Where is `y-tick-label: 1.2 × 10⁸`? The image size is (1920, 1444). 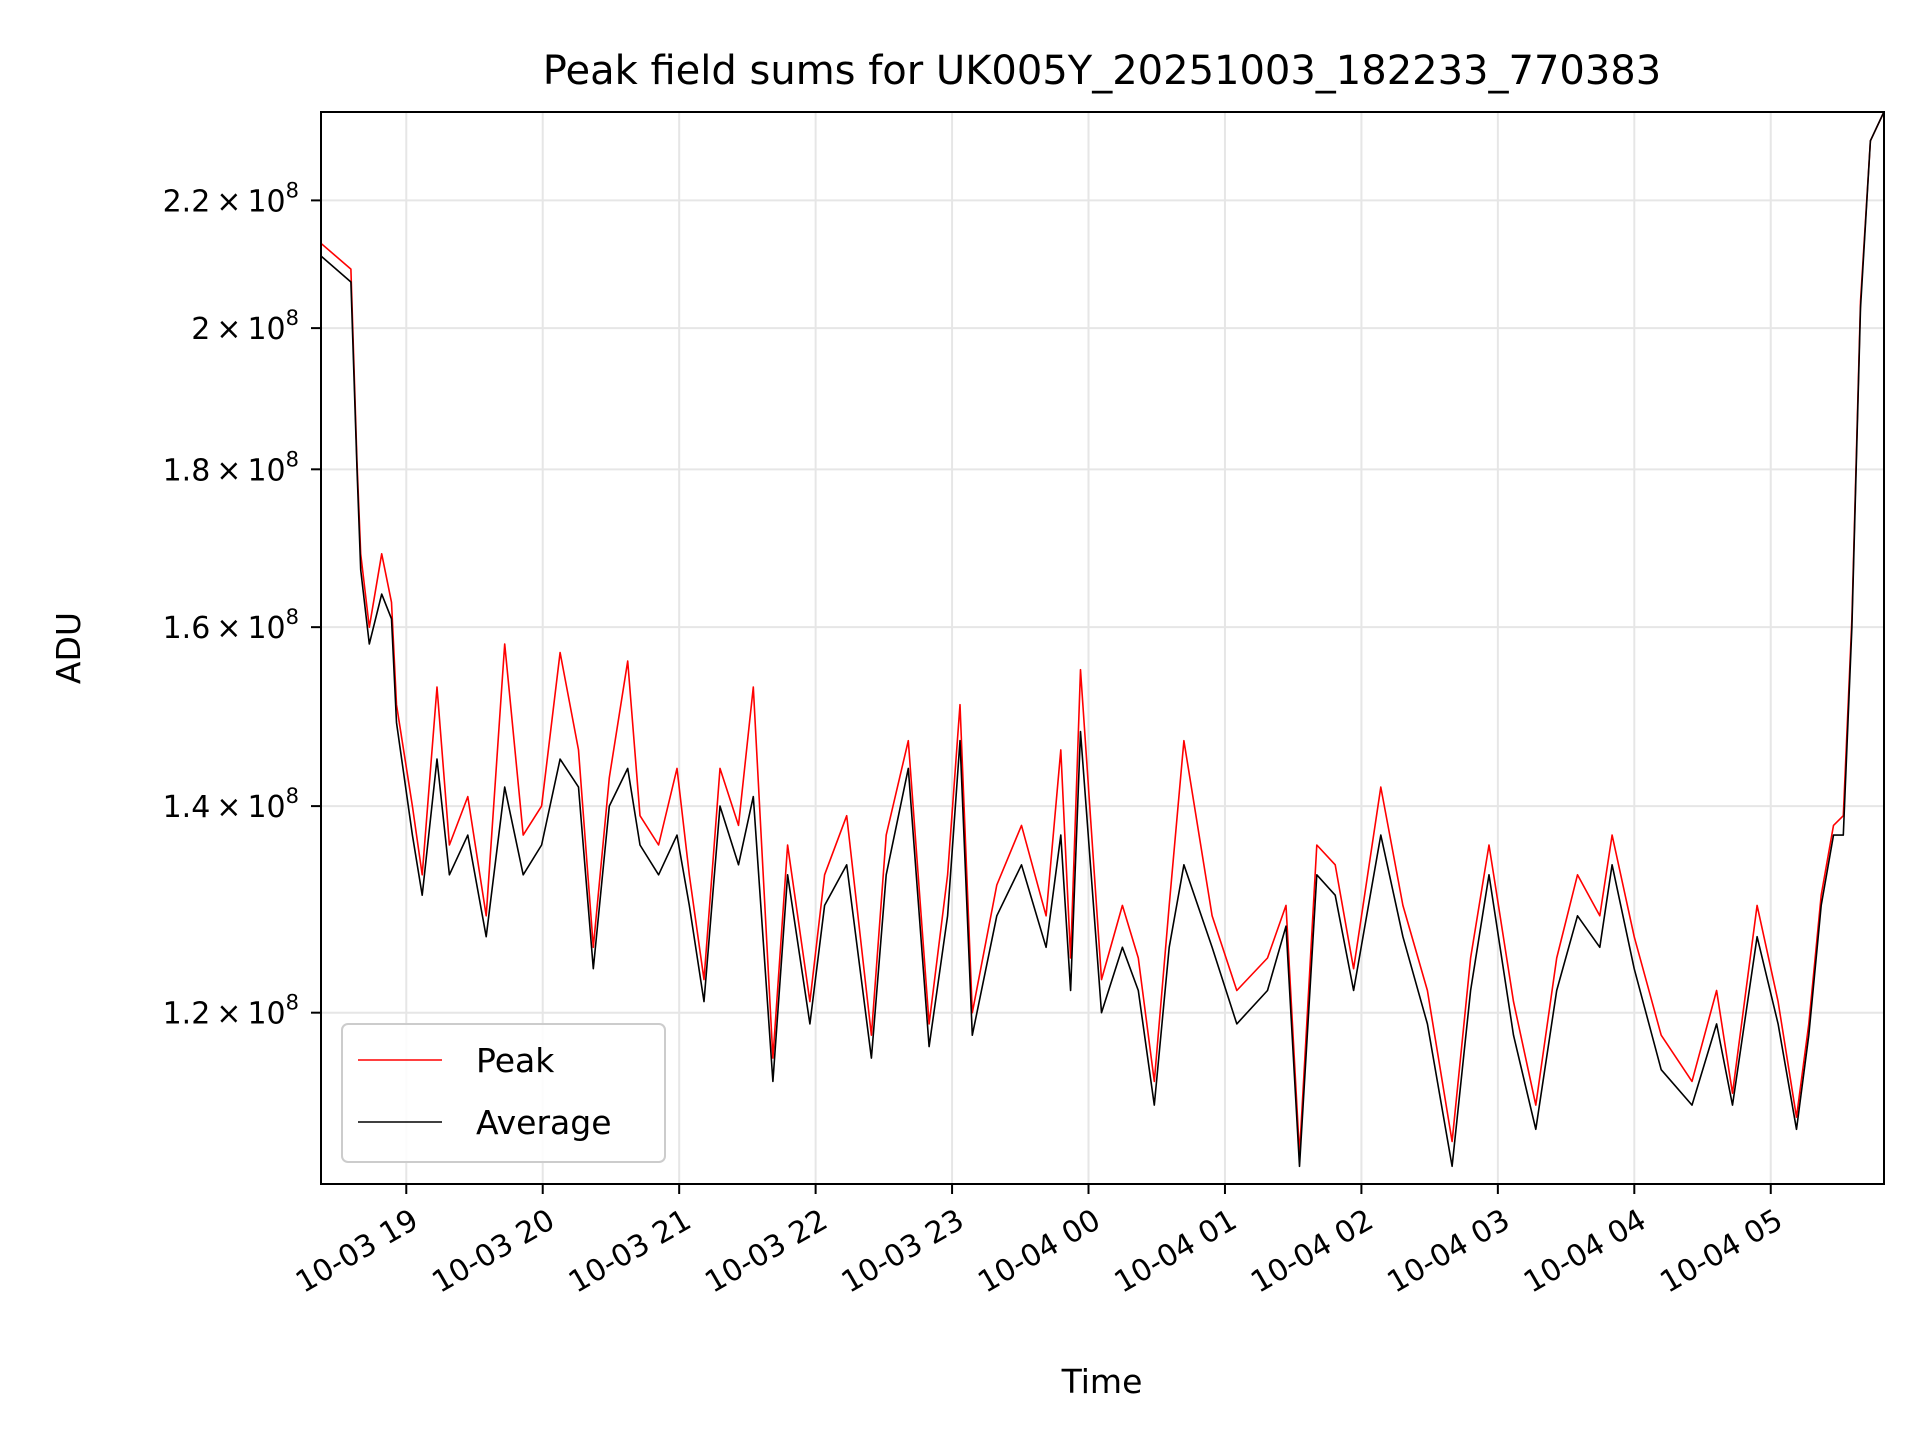
y-tick-label: 1.2 × 10⁸ is located at coordinates (231, 1011).